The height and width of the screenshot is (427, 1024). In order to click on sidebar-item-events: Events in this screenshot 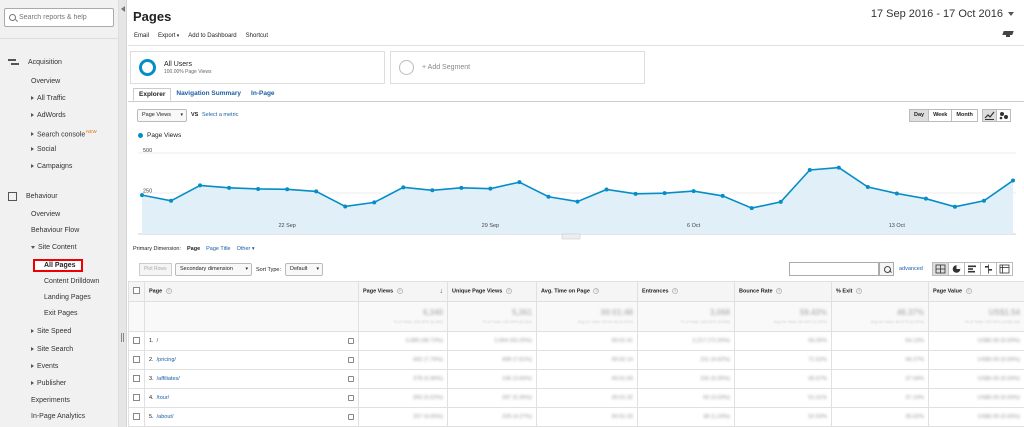, I will do `click(44, 366)`.